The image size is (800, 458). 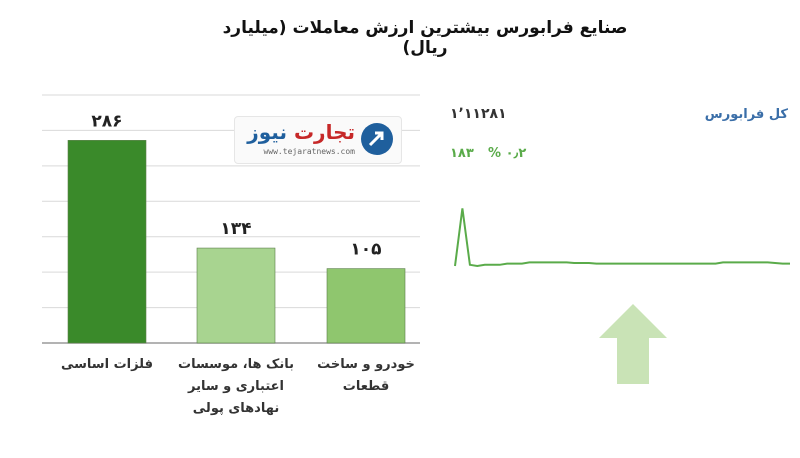 I want to click on logo-word-1: تجارت, so click(x=324, y=132).